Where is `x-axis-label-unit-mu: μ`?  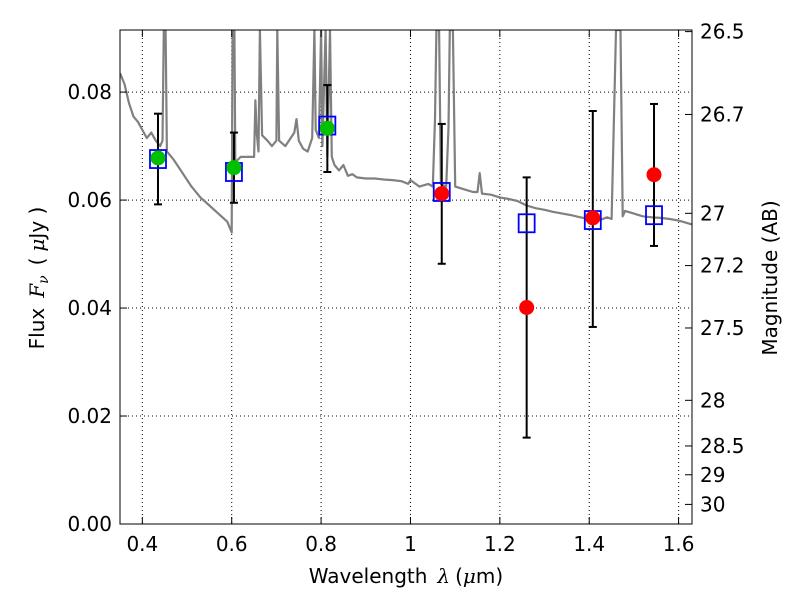 x-axis-label-unit-mu: μ is located at coordinates (469, 576).